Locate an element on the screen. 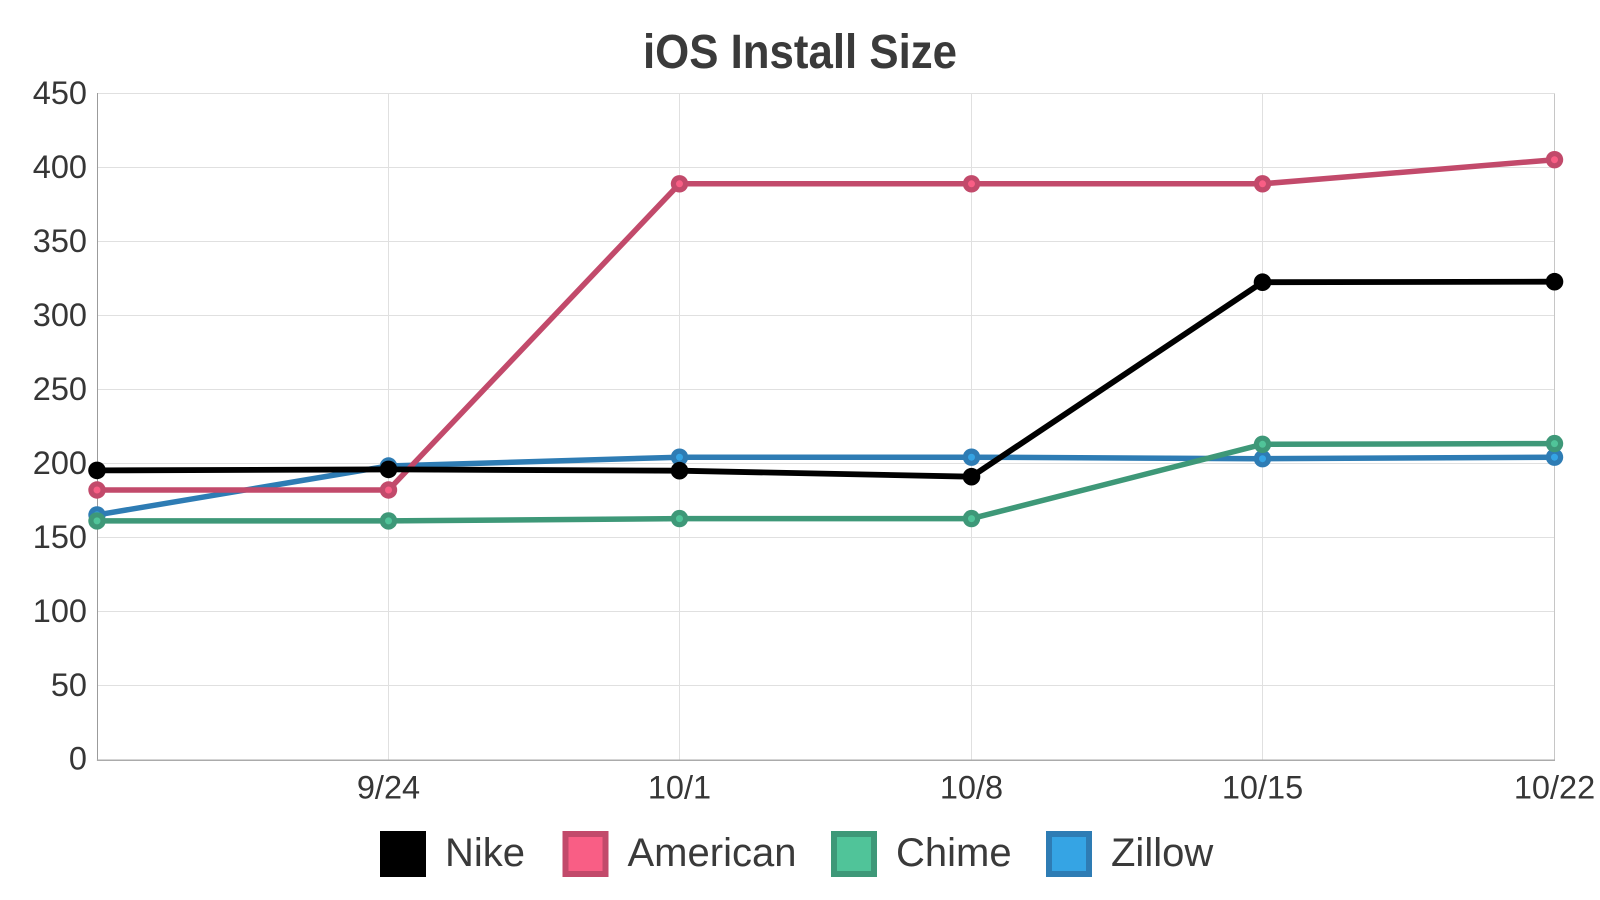  svg-text: 200 is located at coordinates (60, 463).